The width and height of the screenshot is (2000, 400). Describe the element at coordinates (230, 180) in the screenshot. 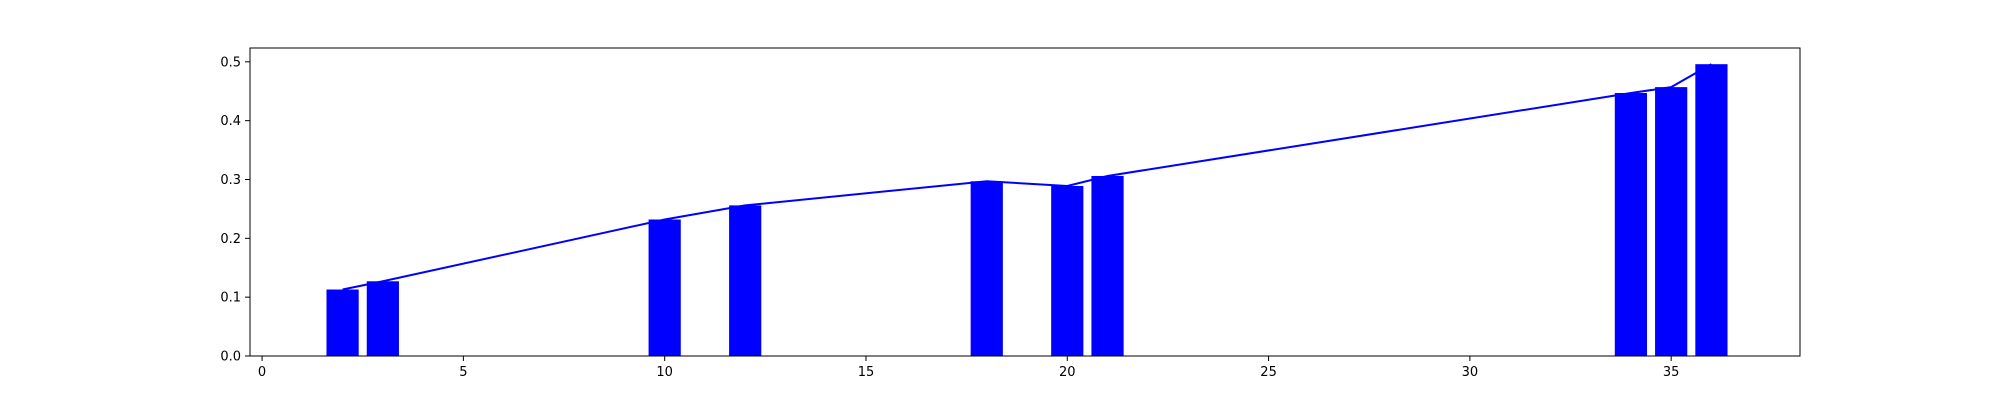

I see `y-tick-label-3: 0.3` at that location.